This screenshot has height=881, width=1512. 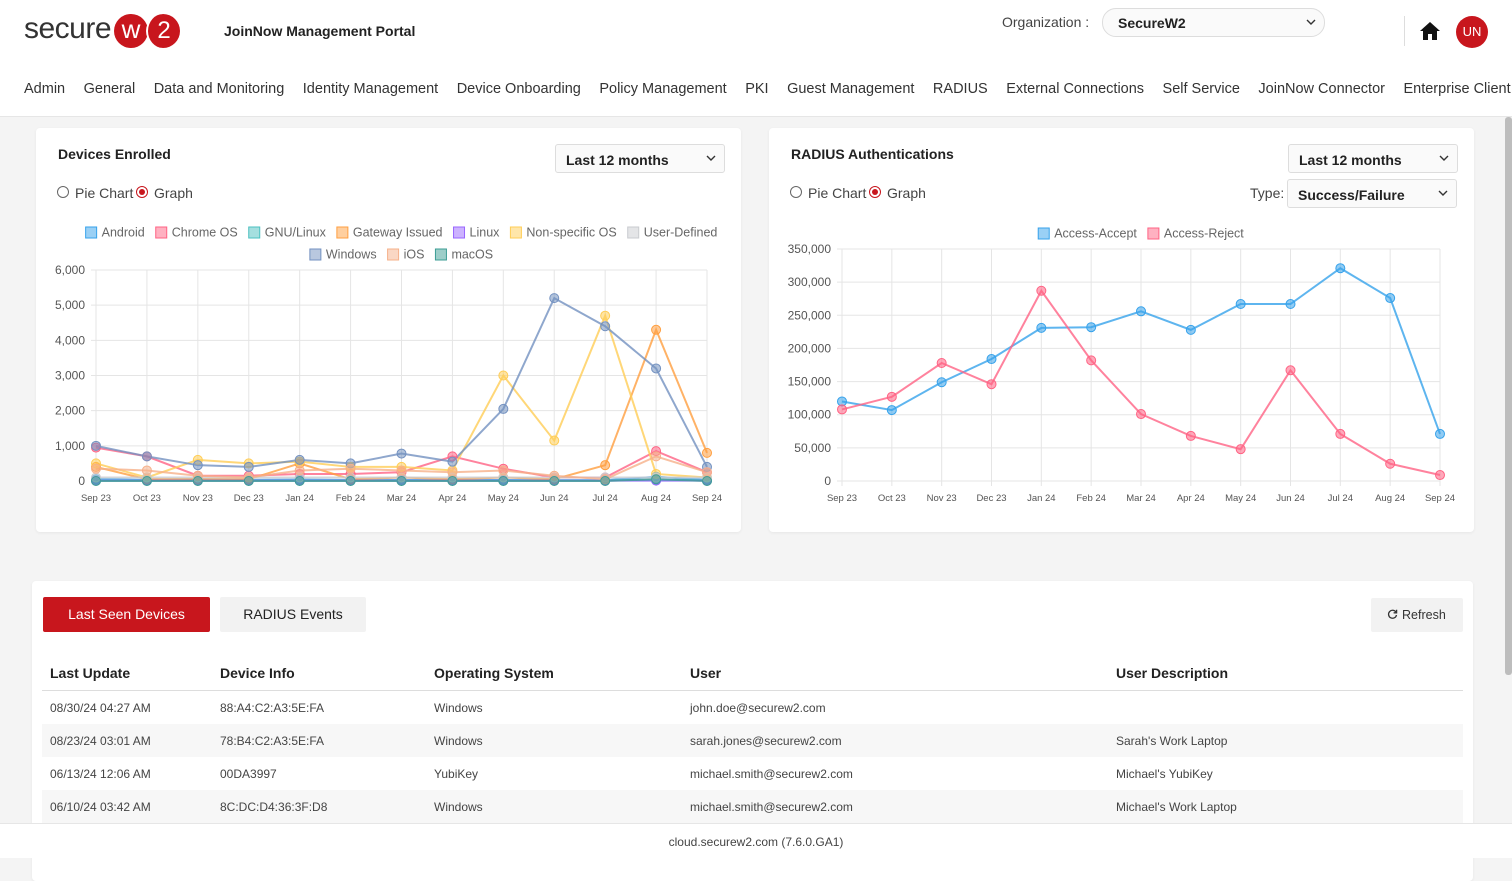 What do you see at coordinates (1392, 614) in the screenshot?
I see `refresh-icon` at bounding box center [1392, 614].